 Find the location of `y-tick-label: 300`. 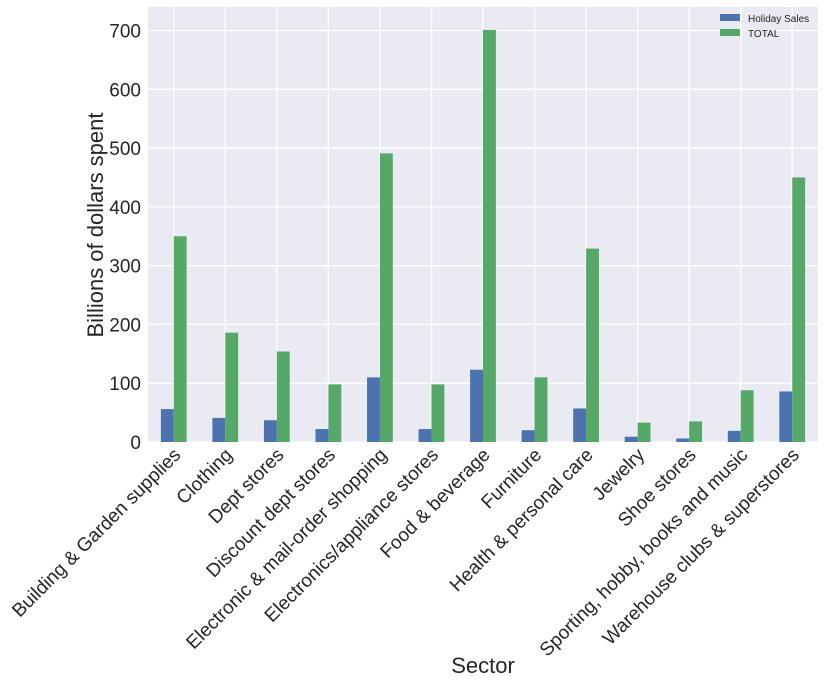

y-tick-label: 300 is located at coordinates (125, 267).